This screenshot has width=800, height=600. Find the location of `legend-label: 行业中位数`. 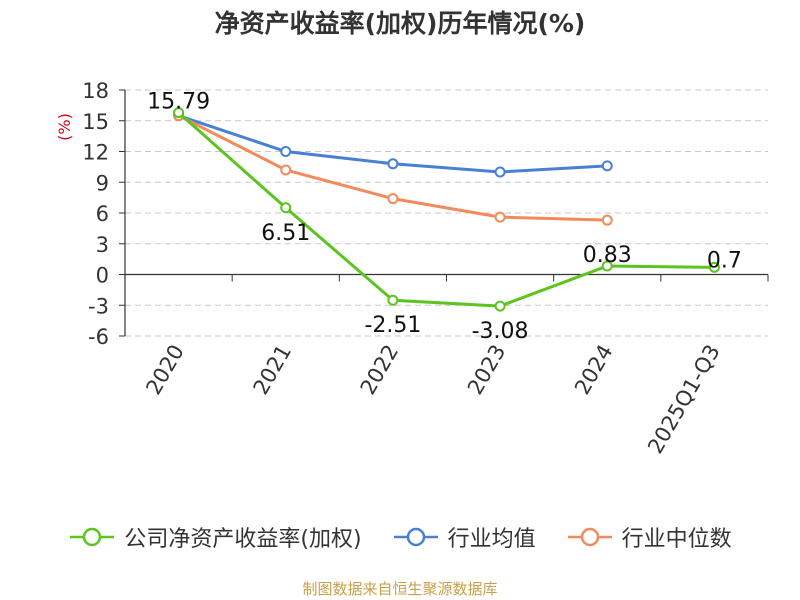

legend-label: 行业中位数 is located at coordinates (676, 539).